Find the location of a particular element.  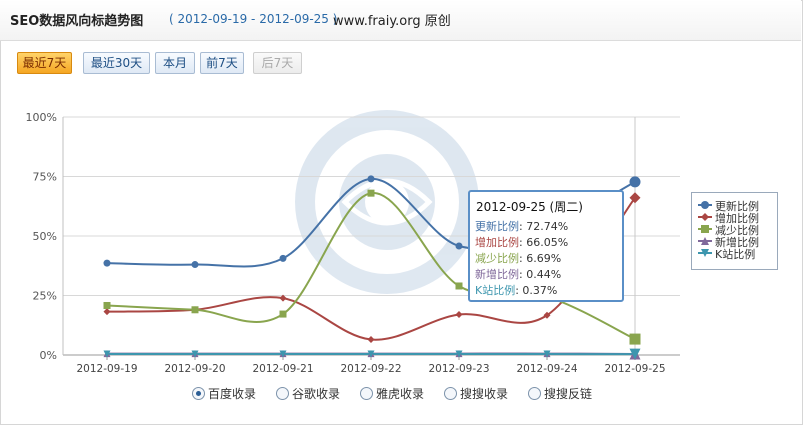

x-tick-label: 2012-09-25 is located at coordinates (634, 369).